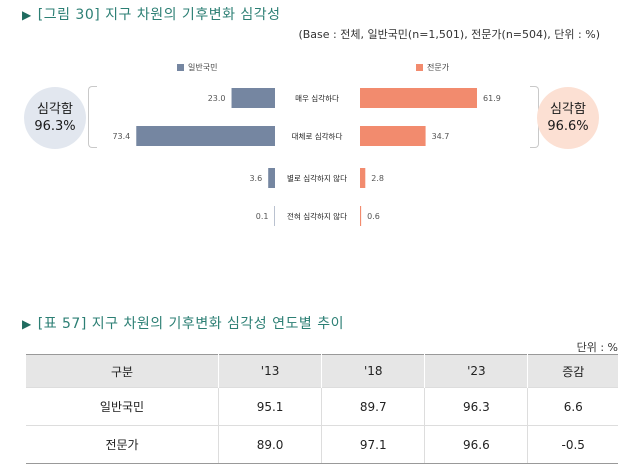  I want to click on table-cell: 96.6, so click(476, 444).